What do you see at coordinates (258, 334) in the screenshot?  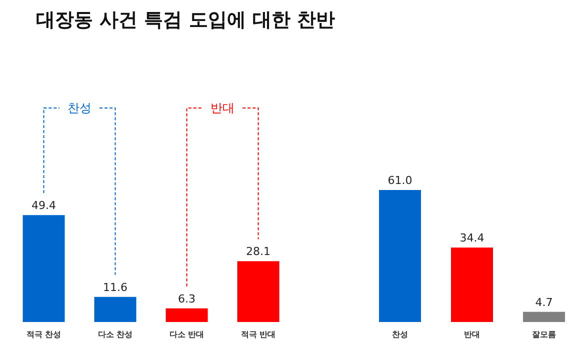 I see `x-tick-label: 적극 반대` at bounding box center [258, 334].